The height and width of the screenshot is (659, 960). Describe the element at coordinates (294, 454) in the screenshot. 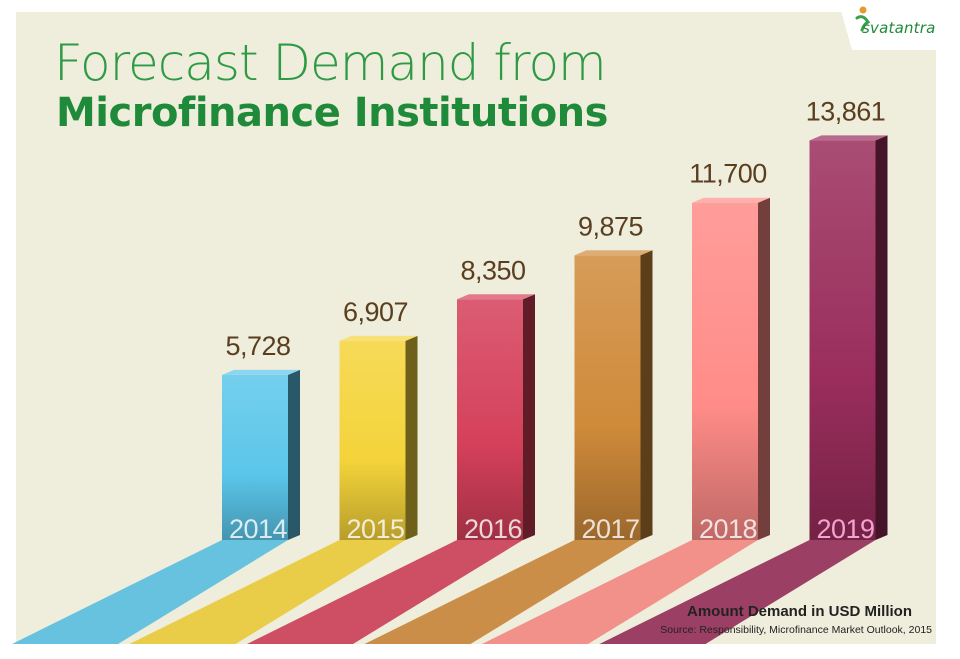

I see `bar-side-2014` at that location.